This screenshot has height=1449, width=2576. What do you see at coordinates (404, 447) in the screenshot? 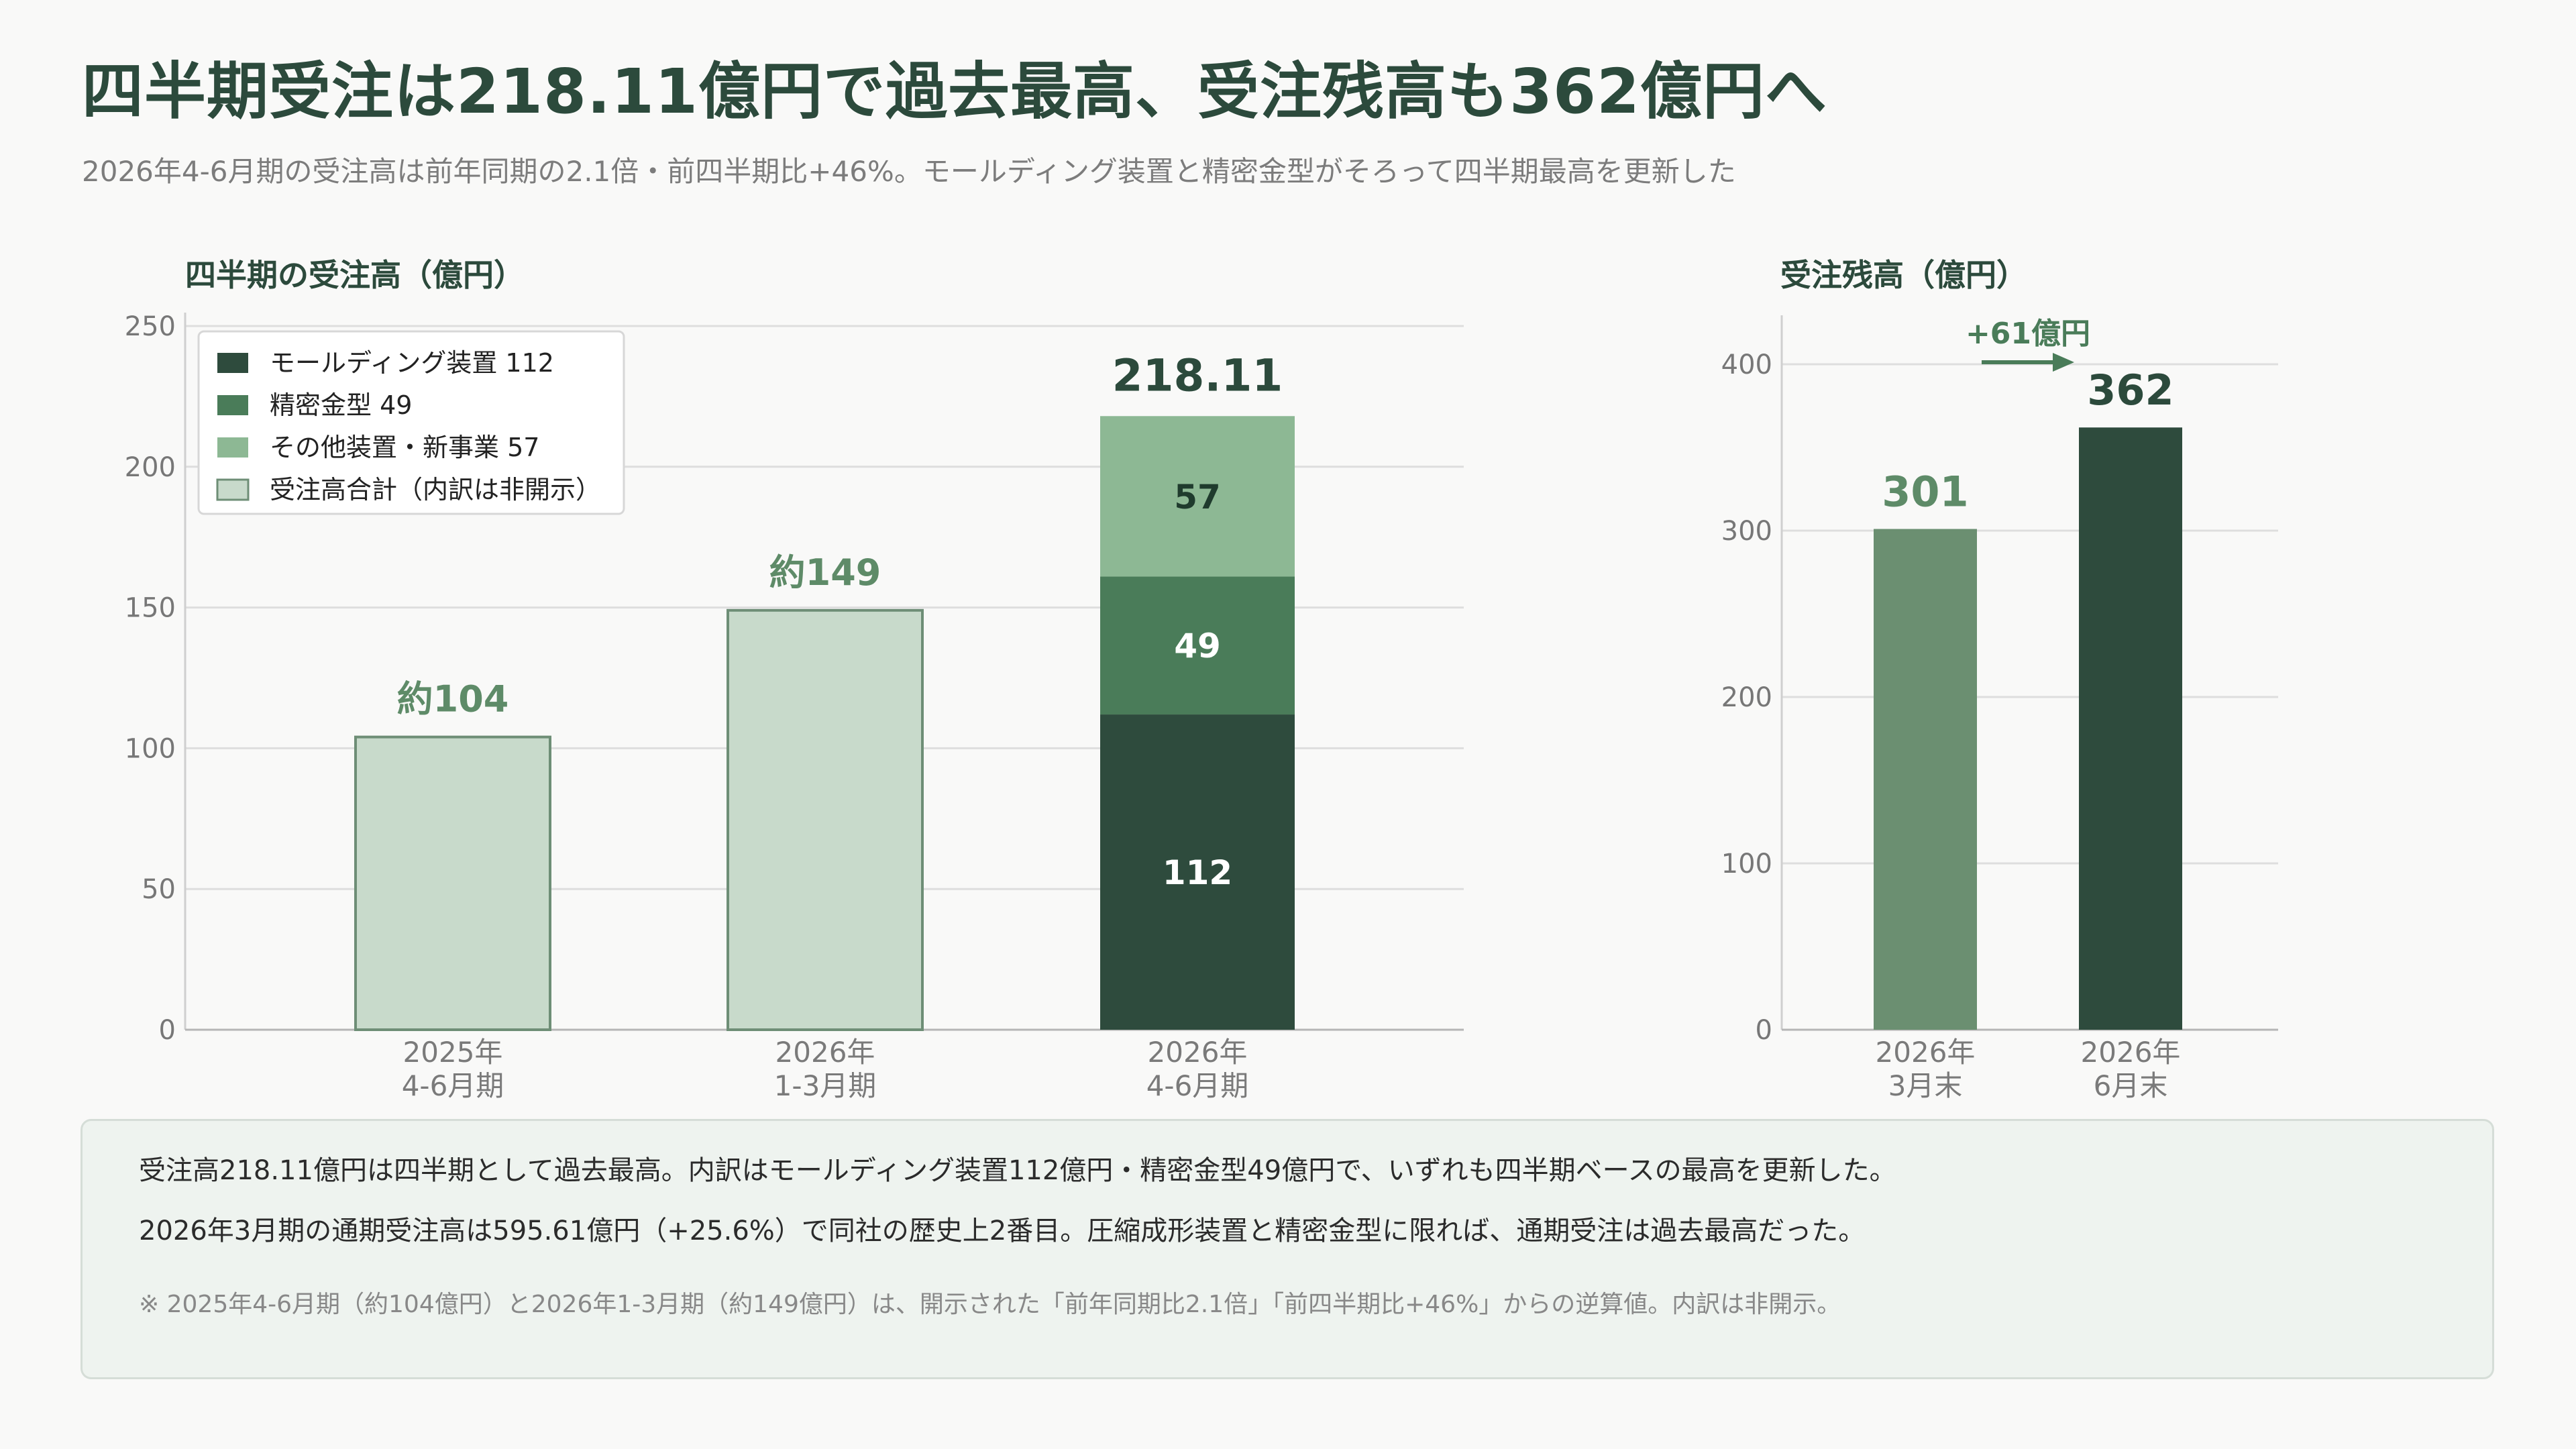
I see `legend-label: その他装置・新事業 57` at bounding box center [404, 447].